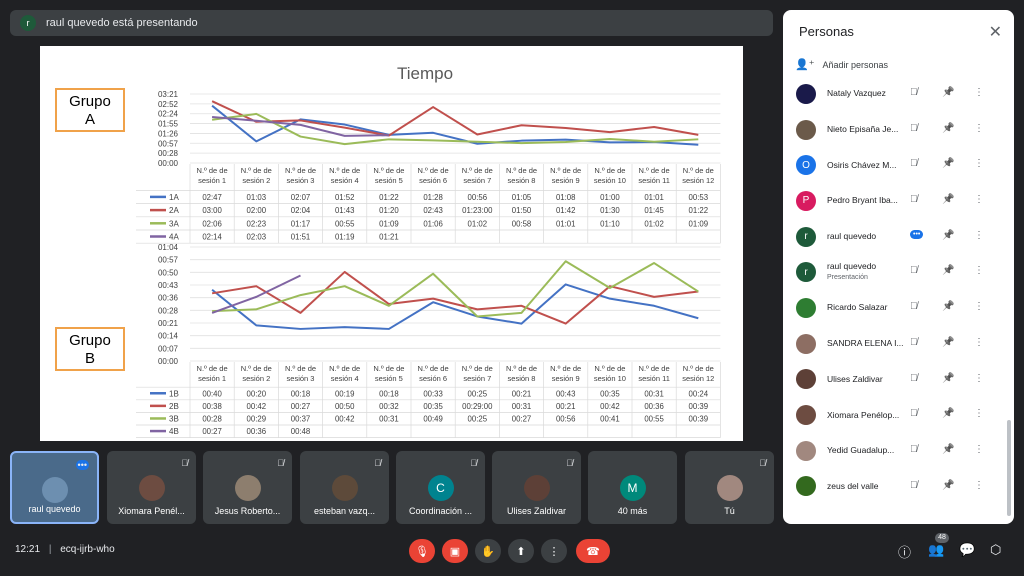 This screenshot has height=576, width=1024. What do you see at coordinates (345, 418) in the screenshot?
I see `data-label: 00:42` at bounding box center [345, 418].